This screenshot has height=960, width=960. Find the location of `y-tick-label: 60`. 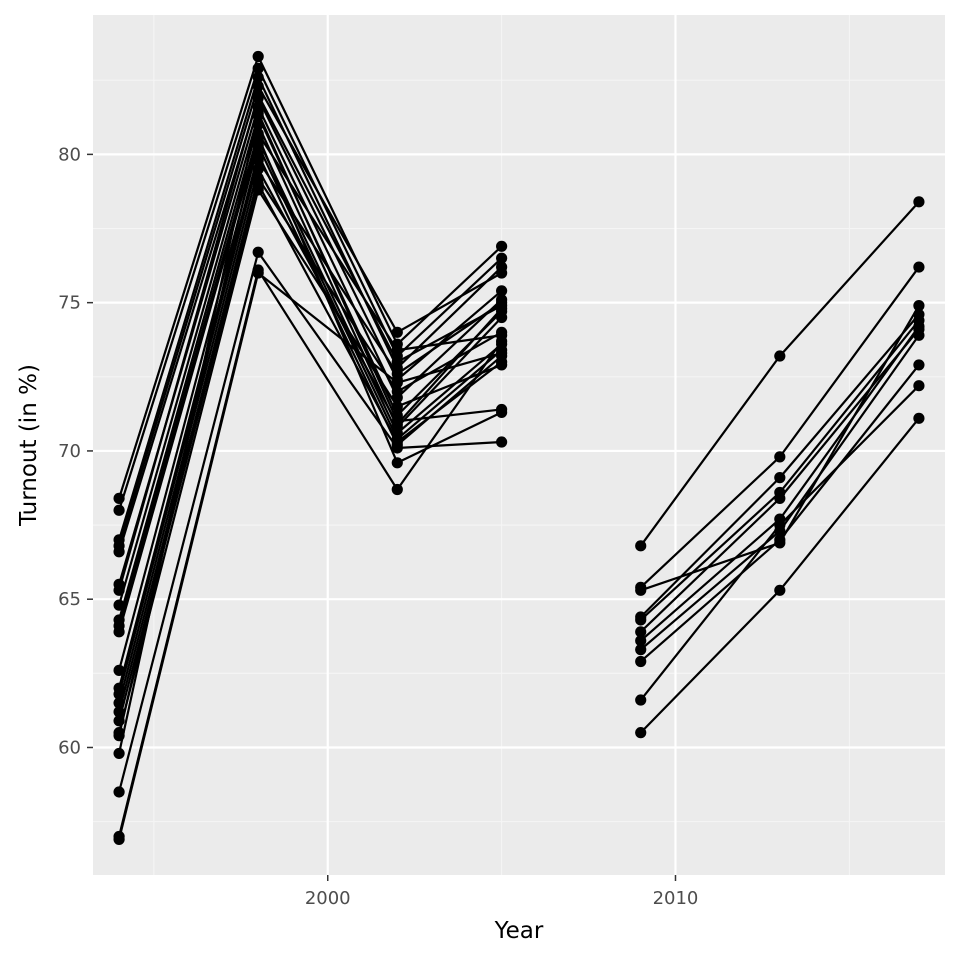

y-tick-label: 60 is located at coordinates (69, 747).